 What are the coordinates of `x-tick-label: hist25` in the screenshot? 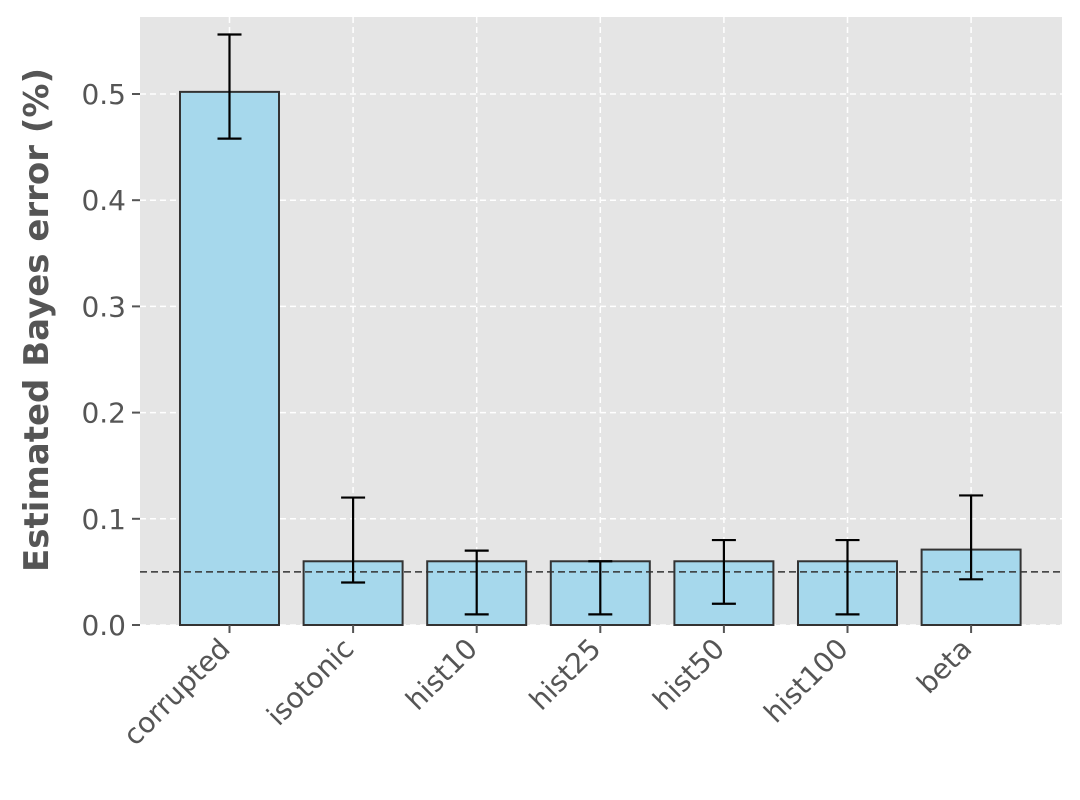 It's located at (565, 674).